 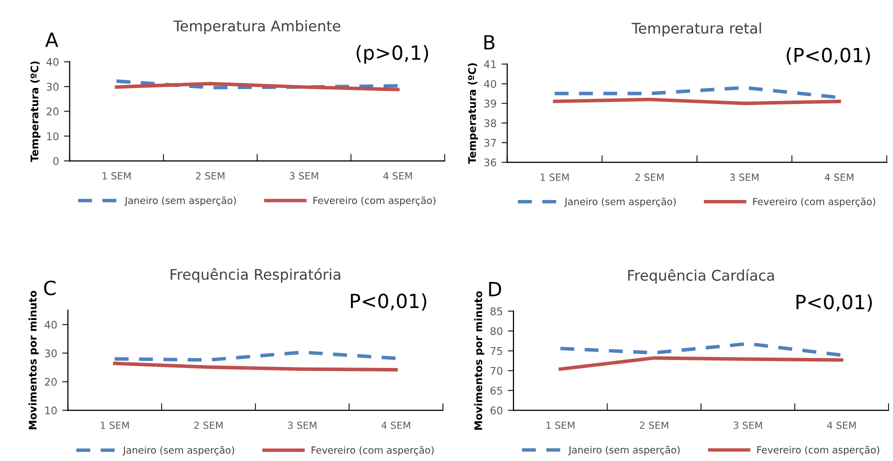 What do you see at coordinates (828, 56) in the screenshot?
I see `annotation: (P<0,01)` at bounding box center [828, 56].